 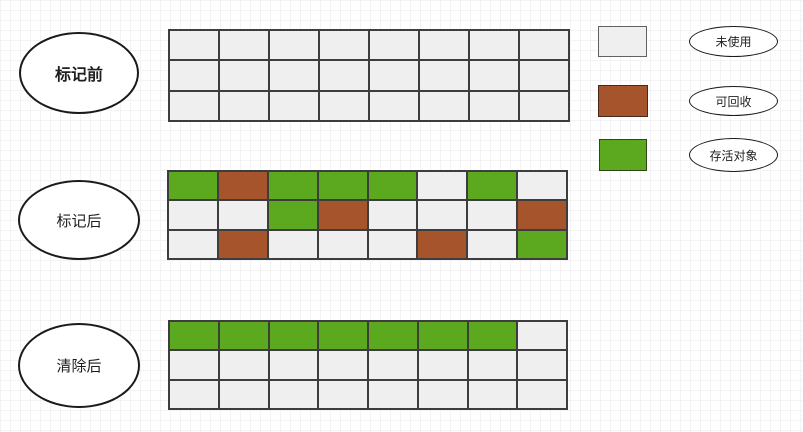 What do you see at coordinates (623, 155) in the screenshot?
I see `legend-swatch-live` at bounding box center [623, 155].